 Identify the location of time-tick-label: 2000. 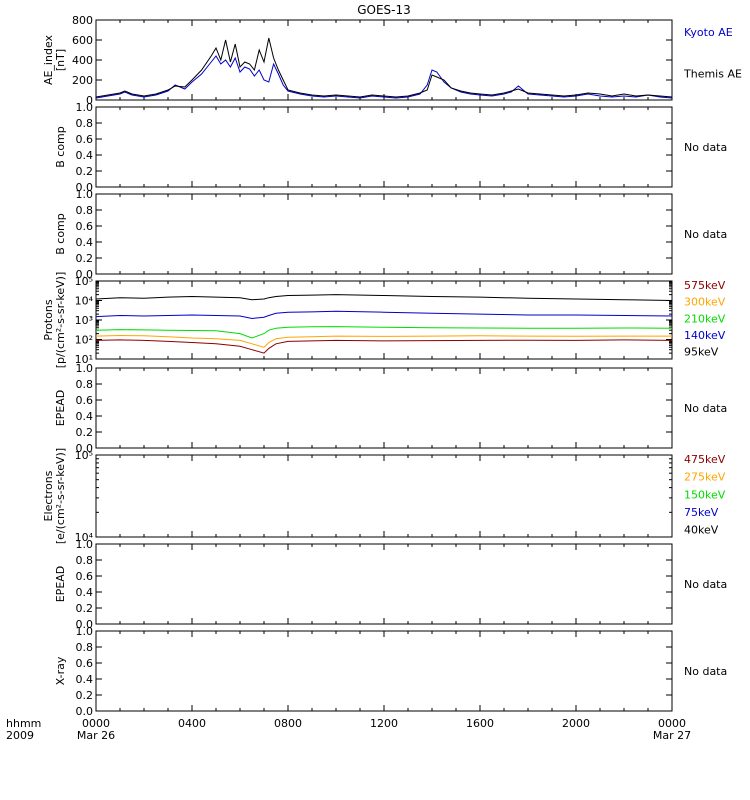
(576, 723).